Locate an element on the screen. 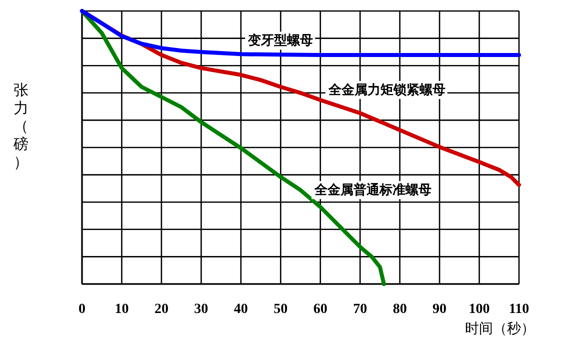 Image resolution: width=561 pixels, height=346 pixels. x-tick-label: 40 is located at coordinates (241, 309).